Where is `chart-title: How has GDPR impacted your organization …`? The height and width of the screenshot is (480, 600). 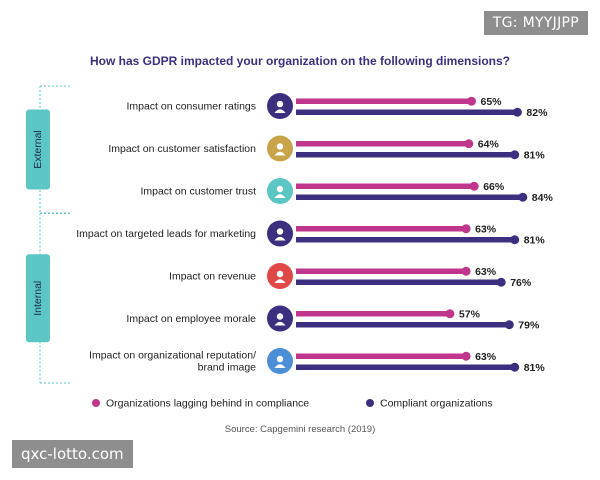 chart-title: How has GDPR impacted your organization … is located at coordinates (300, 61).